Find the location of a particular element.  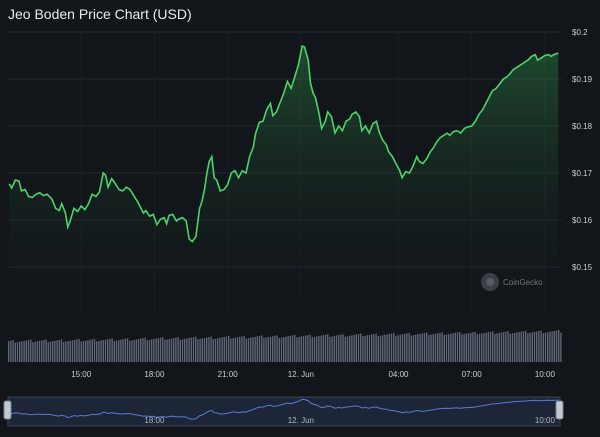

y-tick-label: $0.17 is located at coordinates (582, 173).